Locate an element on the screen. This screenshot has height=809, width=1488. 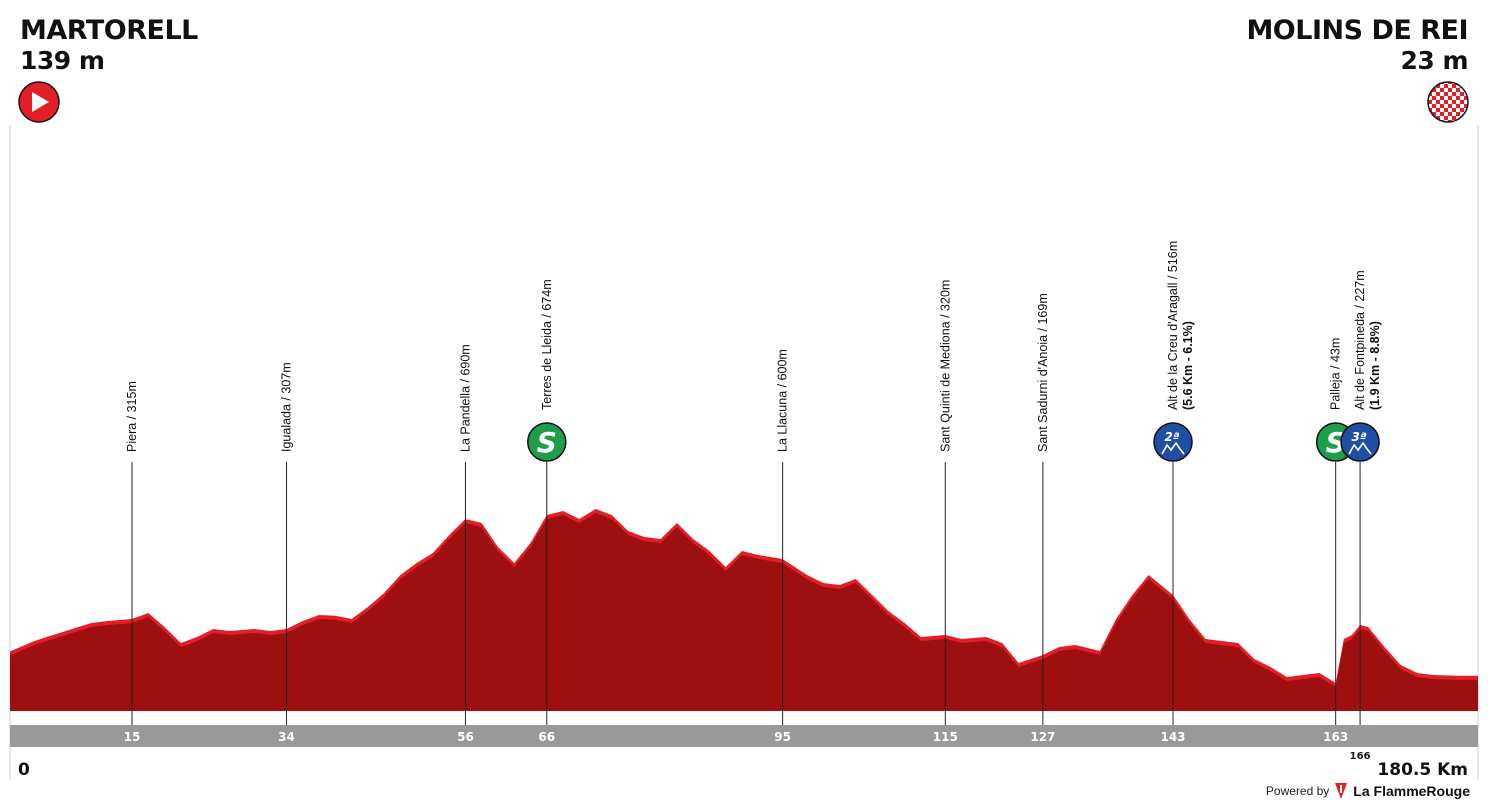
km-tick-label: 143 is located at coordinates (1172, 737).